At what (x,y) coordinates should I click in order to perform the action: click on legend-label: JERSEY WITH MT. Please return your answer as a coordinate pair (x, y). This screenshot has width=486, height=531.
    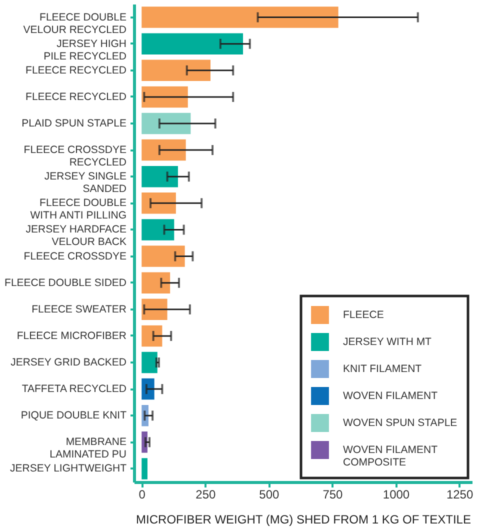
    Looking at the image, I should click on (387, 342).